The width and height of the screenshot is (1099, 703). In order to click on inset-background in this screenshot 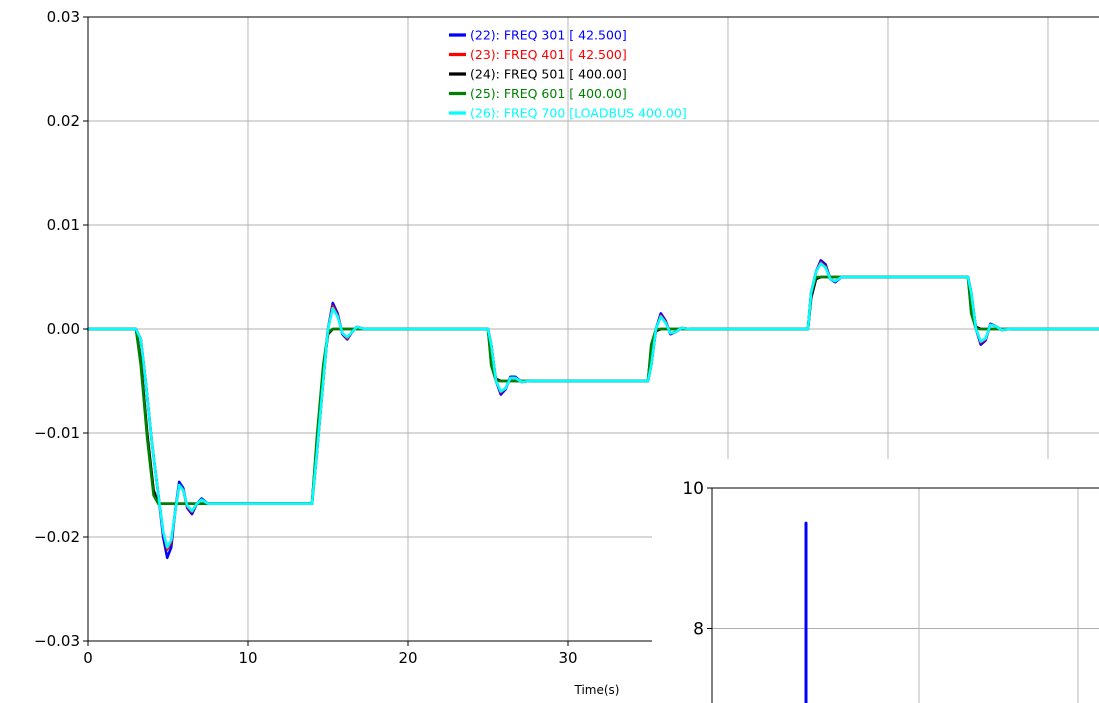, I will do `click(875, 581)`.